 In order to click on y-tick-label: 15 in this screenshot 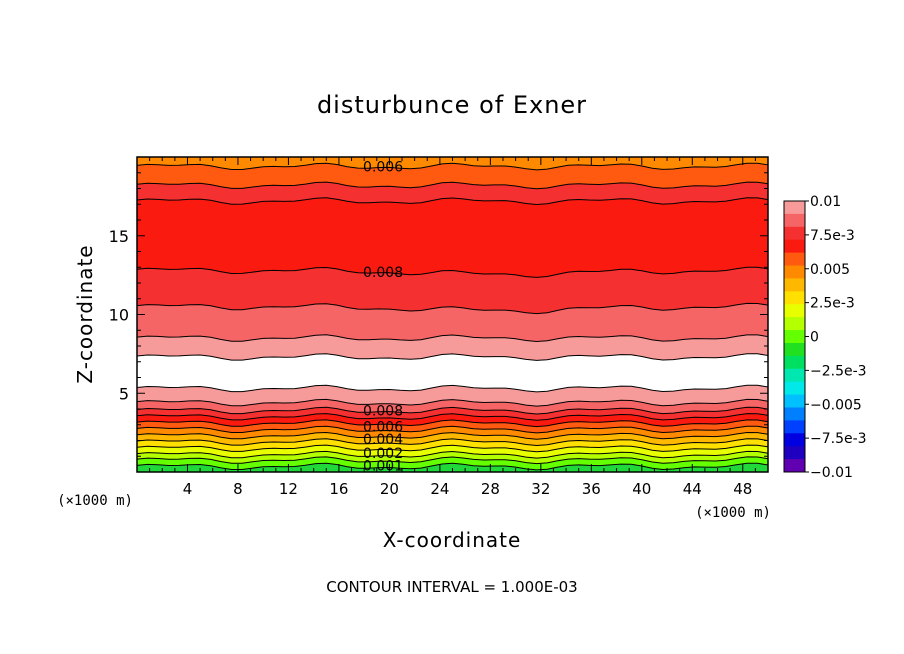, I will do `click(119, 236)`.